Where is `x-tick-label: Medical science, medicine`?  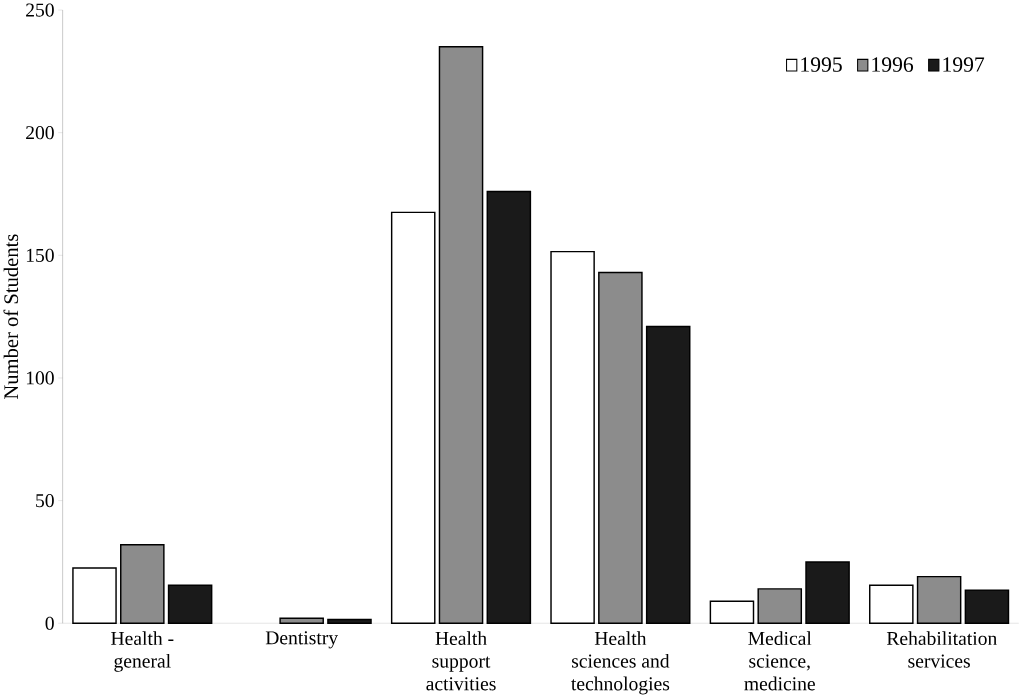 x-tick-label: Medical science, medicine is located at coordinates (779, 661).